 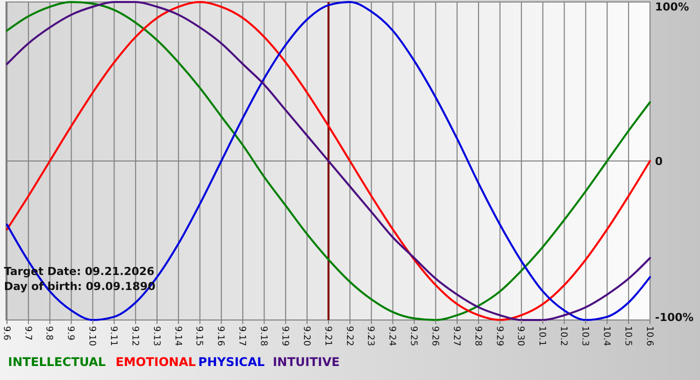 I want to click on y-tick-label: 100%, so click(x=672, y=7).